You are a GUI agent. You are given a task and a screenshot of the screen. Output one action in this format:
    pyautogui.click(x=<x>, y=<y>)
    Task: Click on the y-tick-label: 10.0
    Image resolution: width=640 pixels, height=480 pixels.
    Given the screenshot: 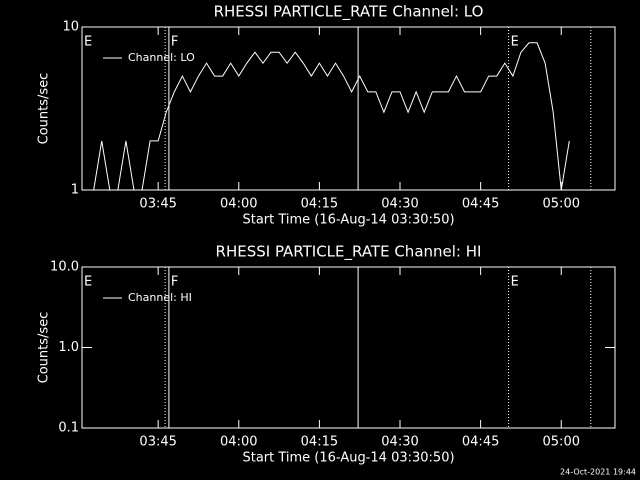 What is the action you would take?
    pyautogui.click(x=64, y=267)
    